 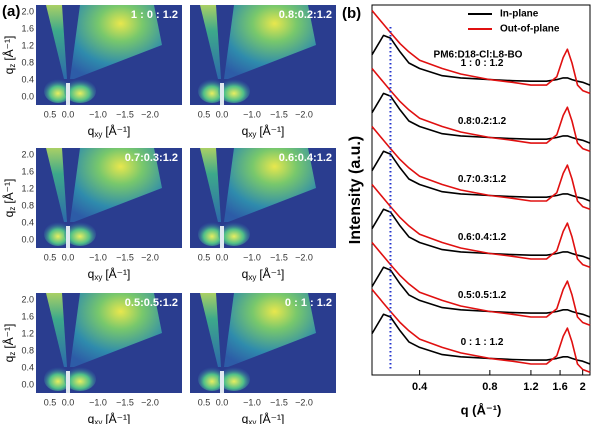 What do you see at coordinates (559, 387) in the screenshot?
I see `x-tick-label: 1.6` at bounding box center [559, 387].